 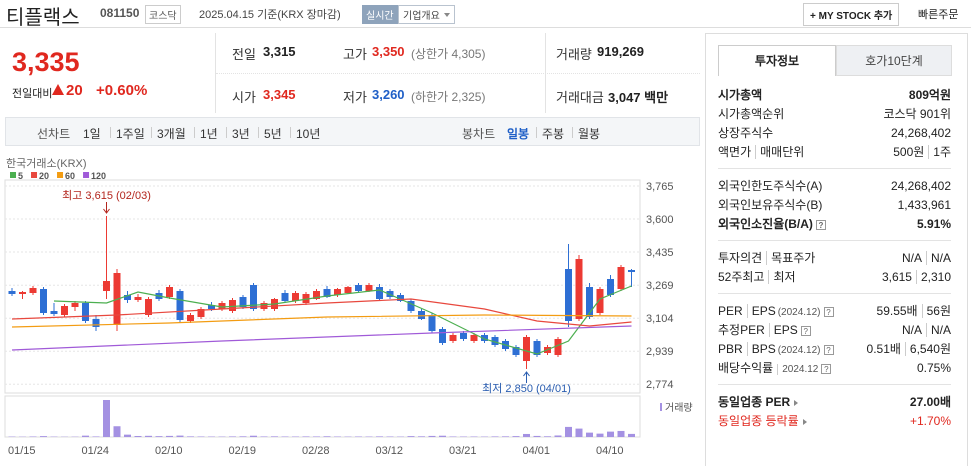 I want to click on realtime-button: 실시간, so click(x=380, y=14).